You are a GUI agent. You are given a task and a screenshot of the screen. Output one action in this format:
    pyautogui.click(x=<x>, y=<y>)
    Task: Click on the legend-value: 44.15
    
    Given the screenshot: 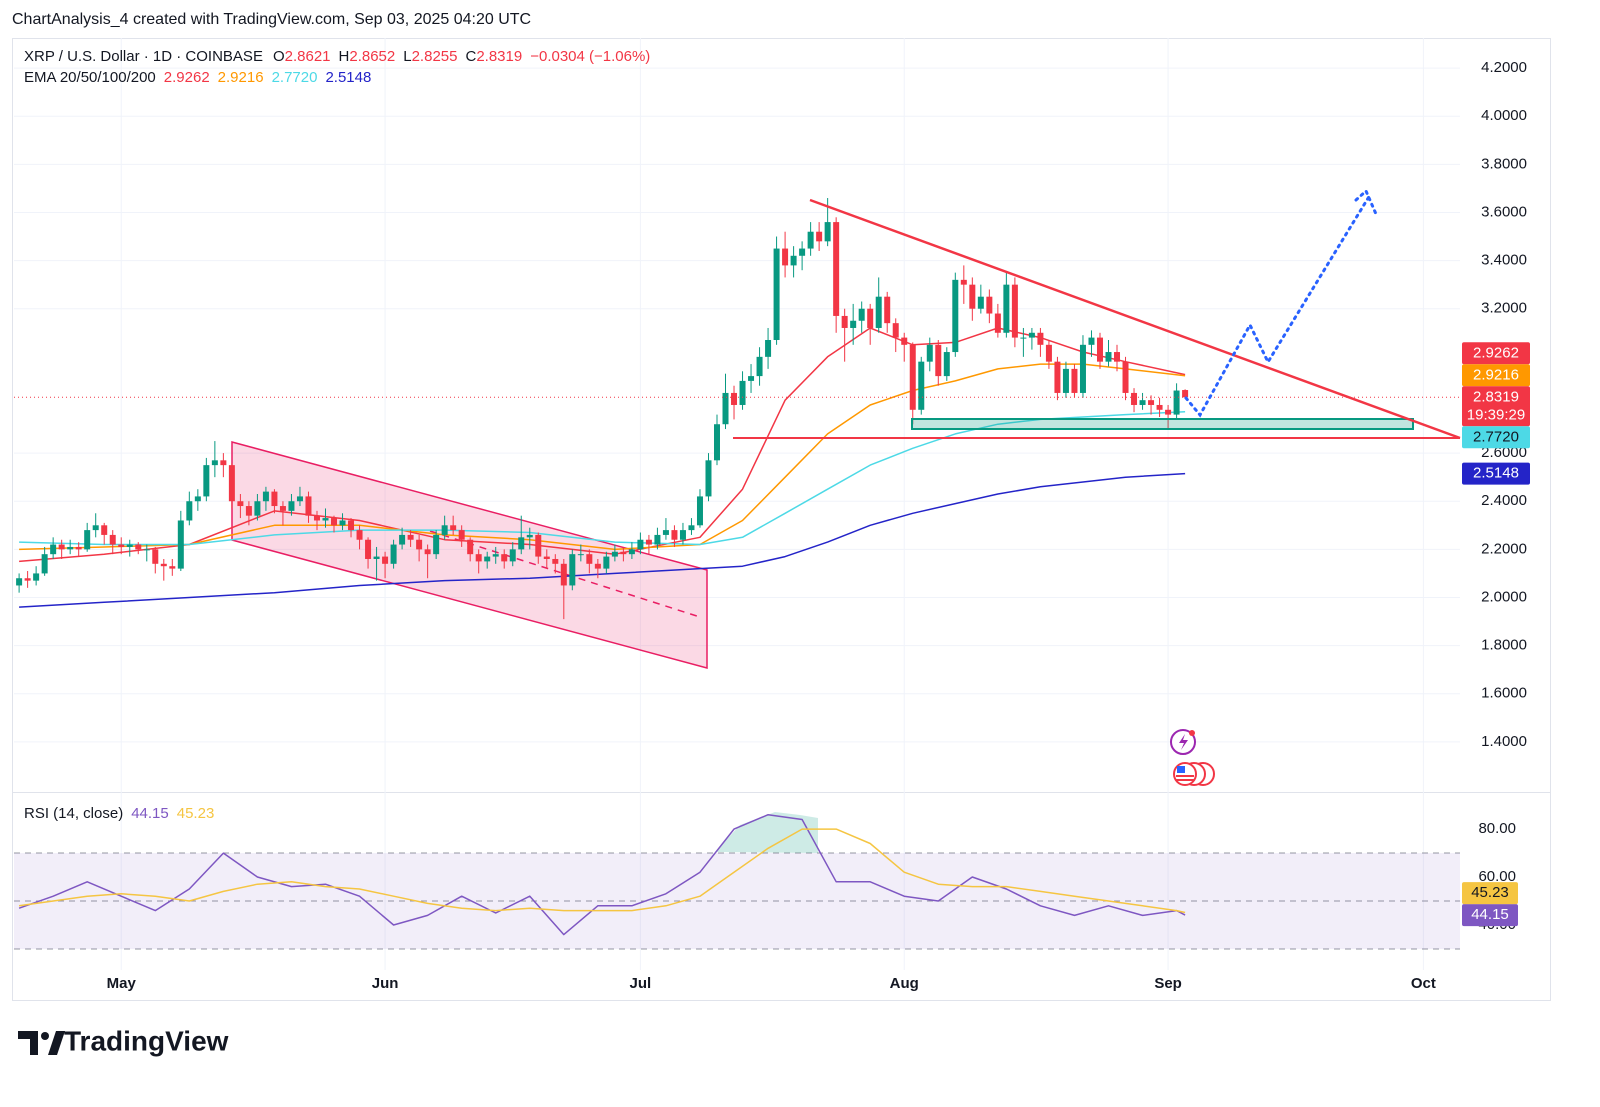 What is the action you would take?
    pyautogui.click(x=150, y=813)
    